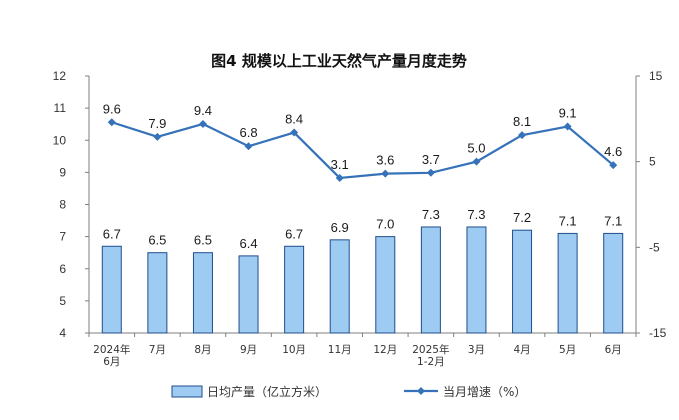  I want to click on y-left-tick-label: 5, so click(62, 301).